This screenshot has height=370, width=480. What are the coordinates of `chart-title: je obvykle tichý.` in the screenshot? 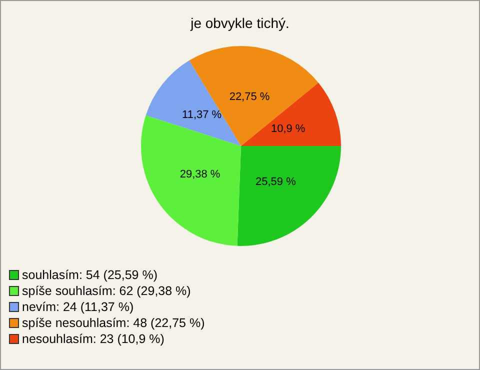 It's located at (239, 23).